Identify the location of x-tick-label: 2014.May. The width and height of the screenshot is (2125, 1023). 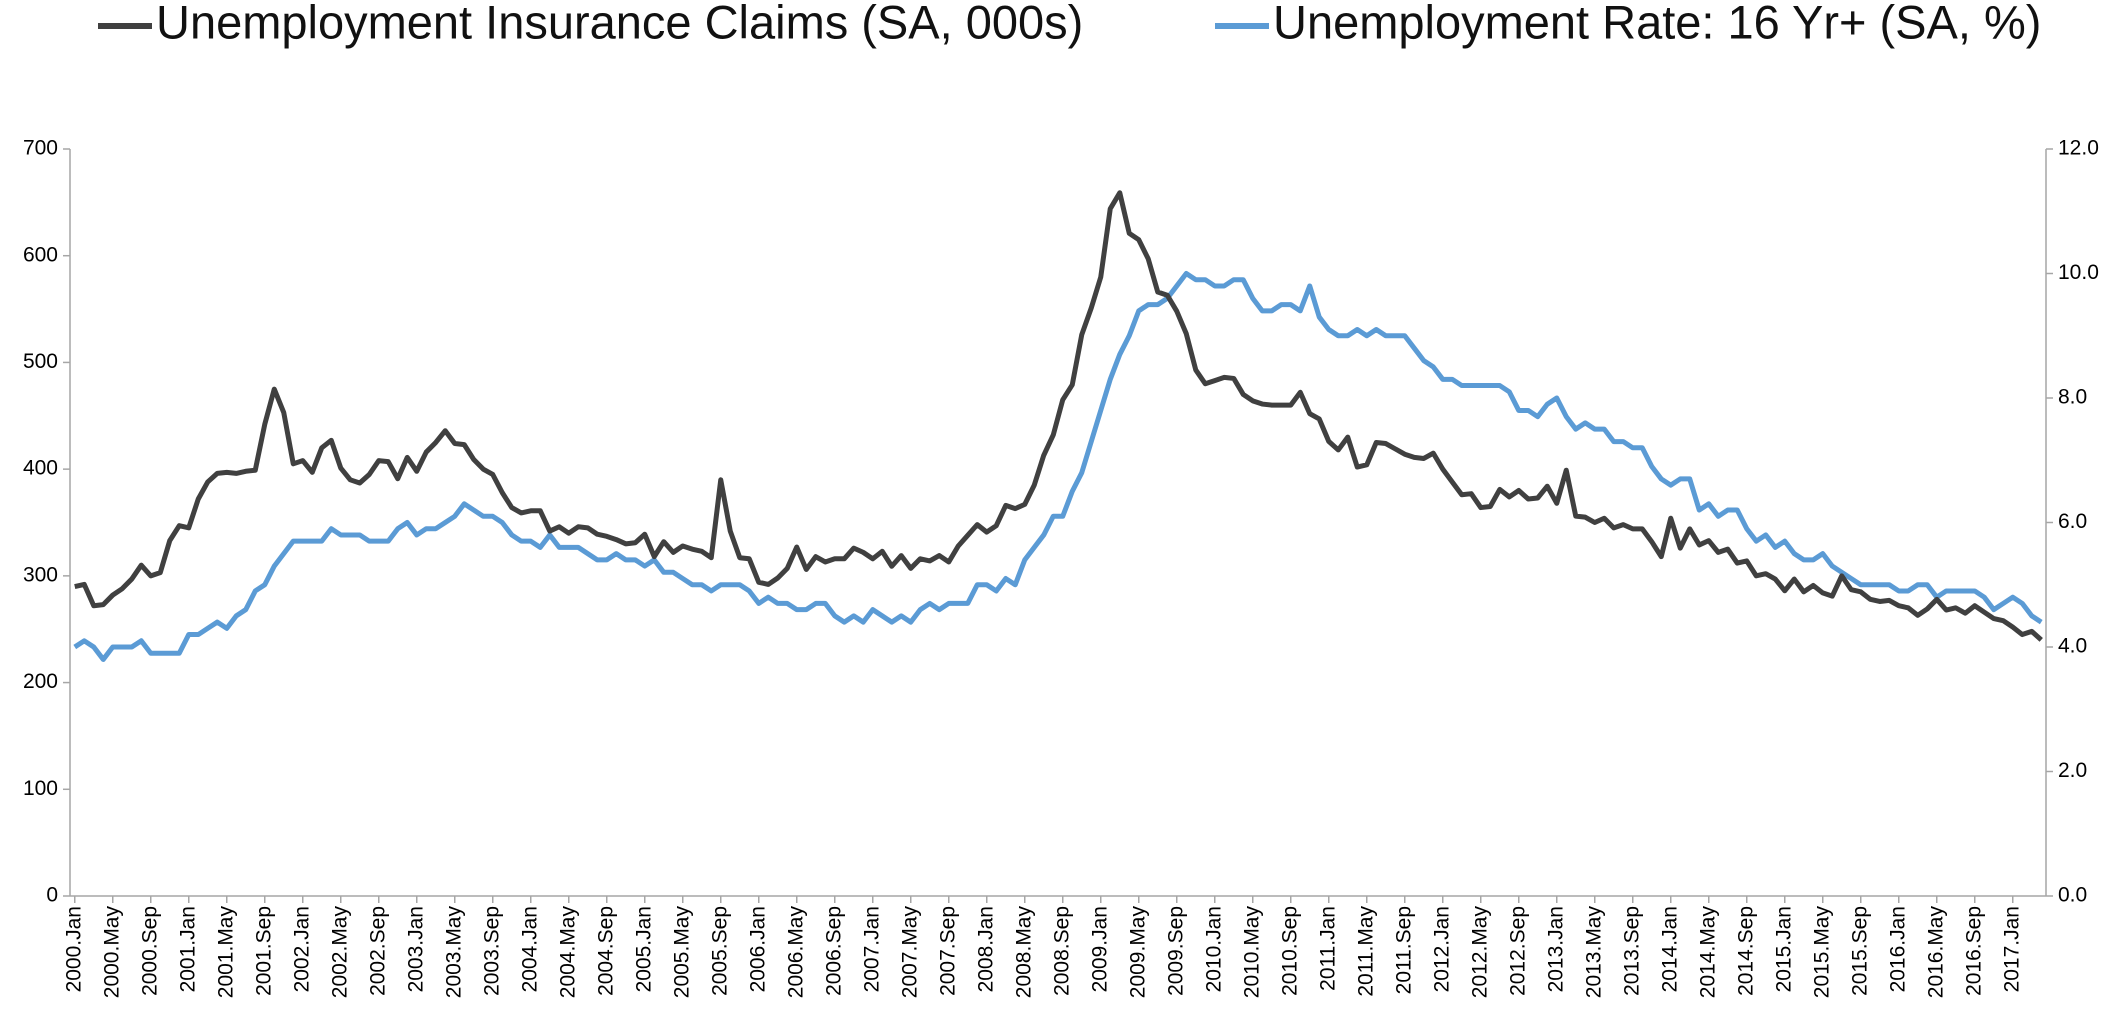
(1707, 952).